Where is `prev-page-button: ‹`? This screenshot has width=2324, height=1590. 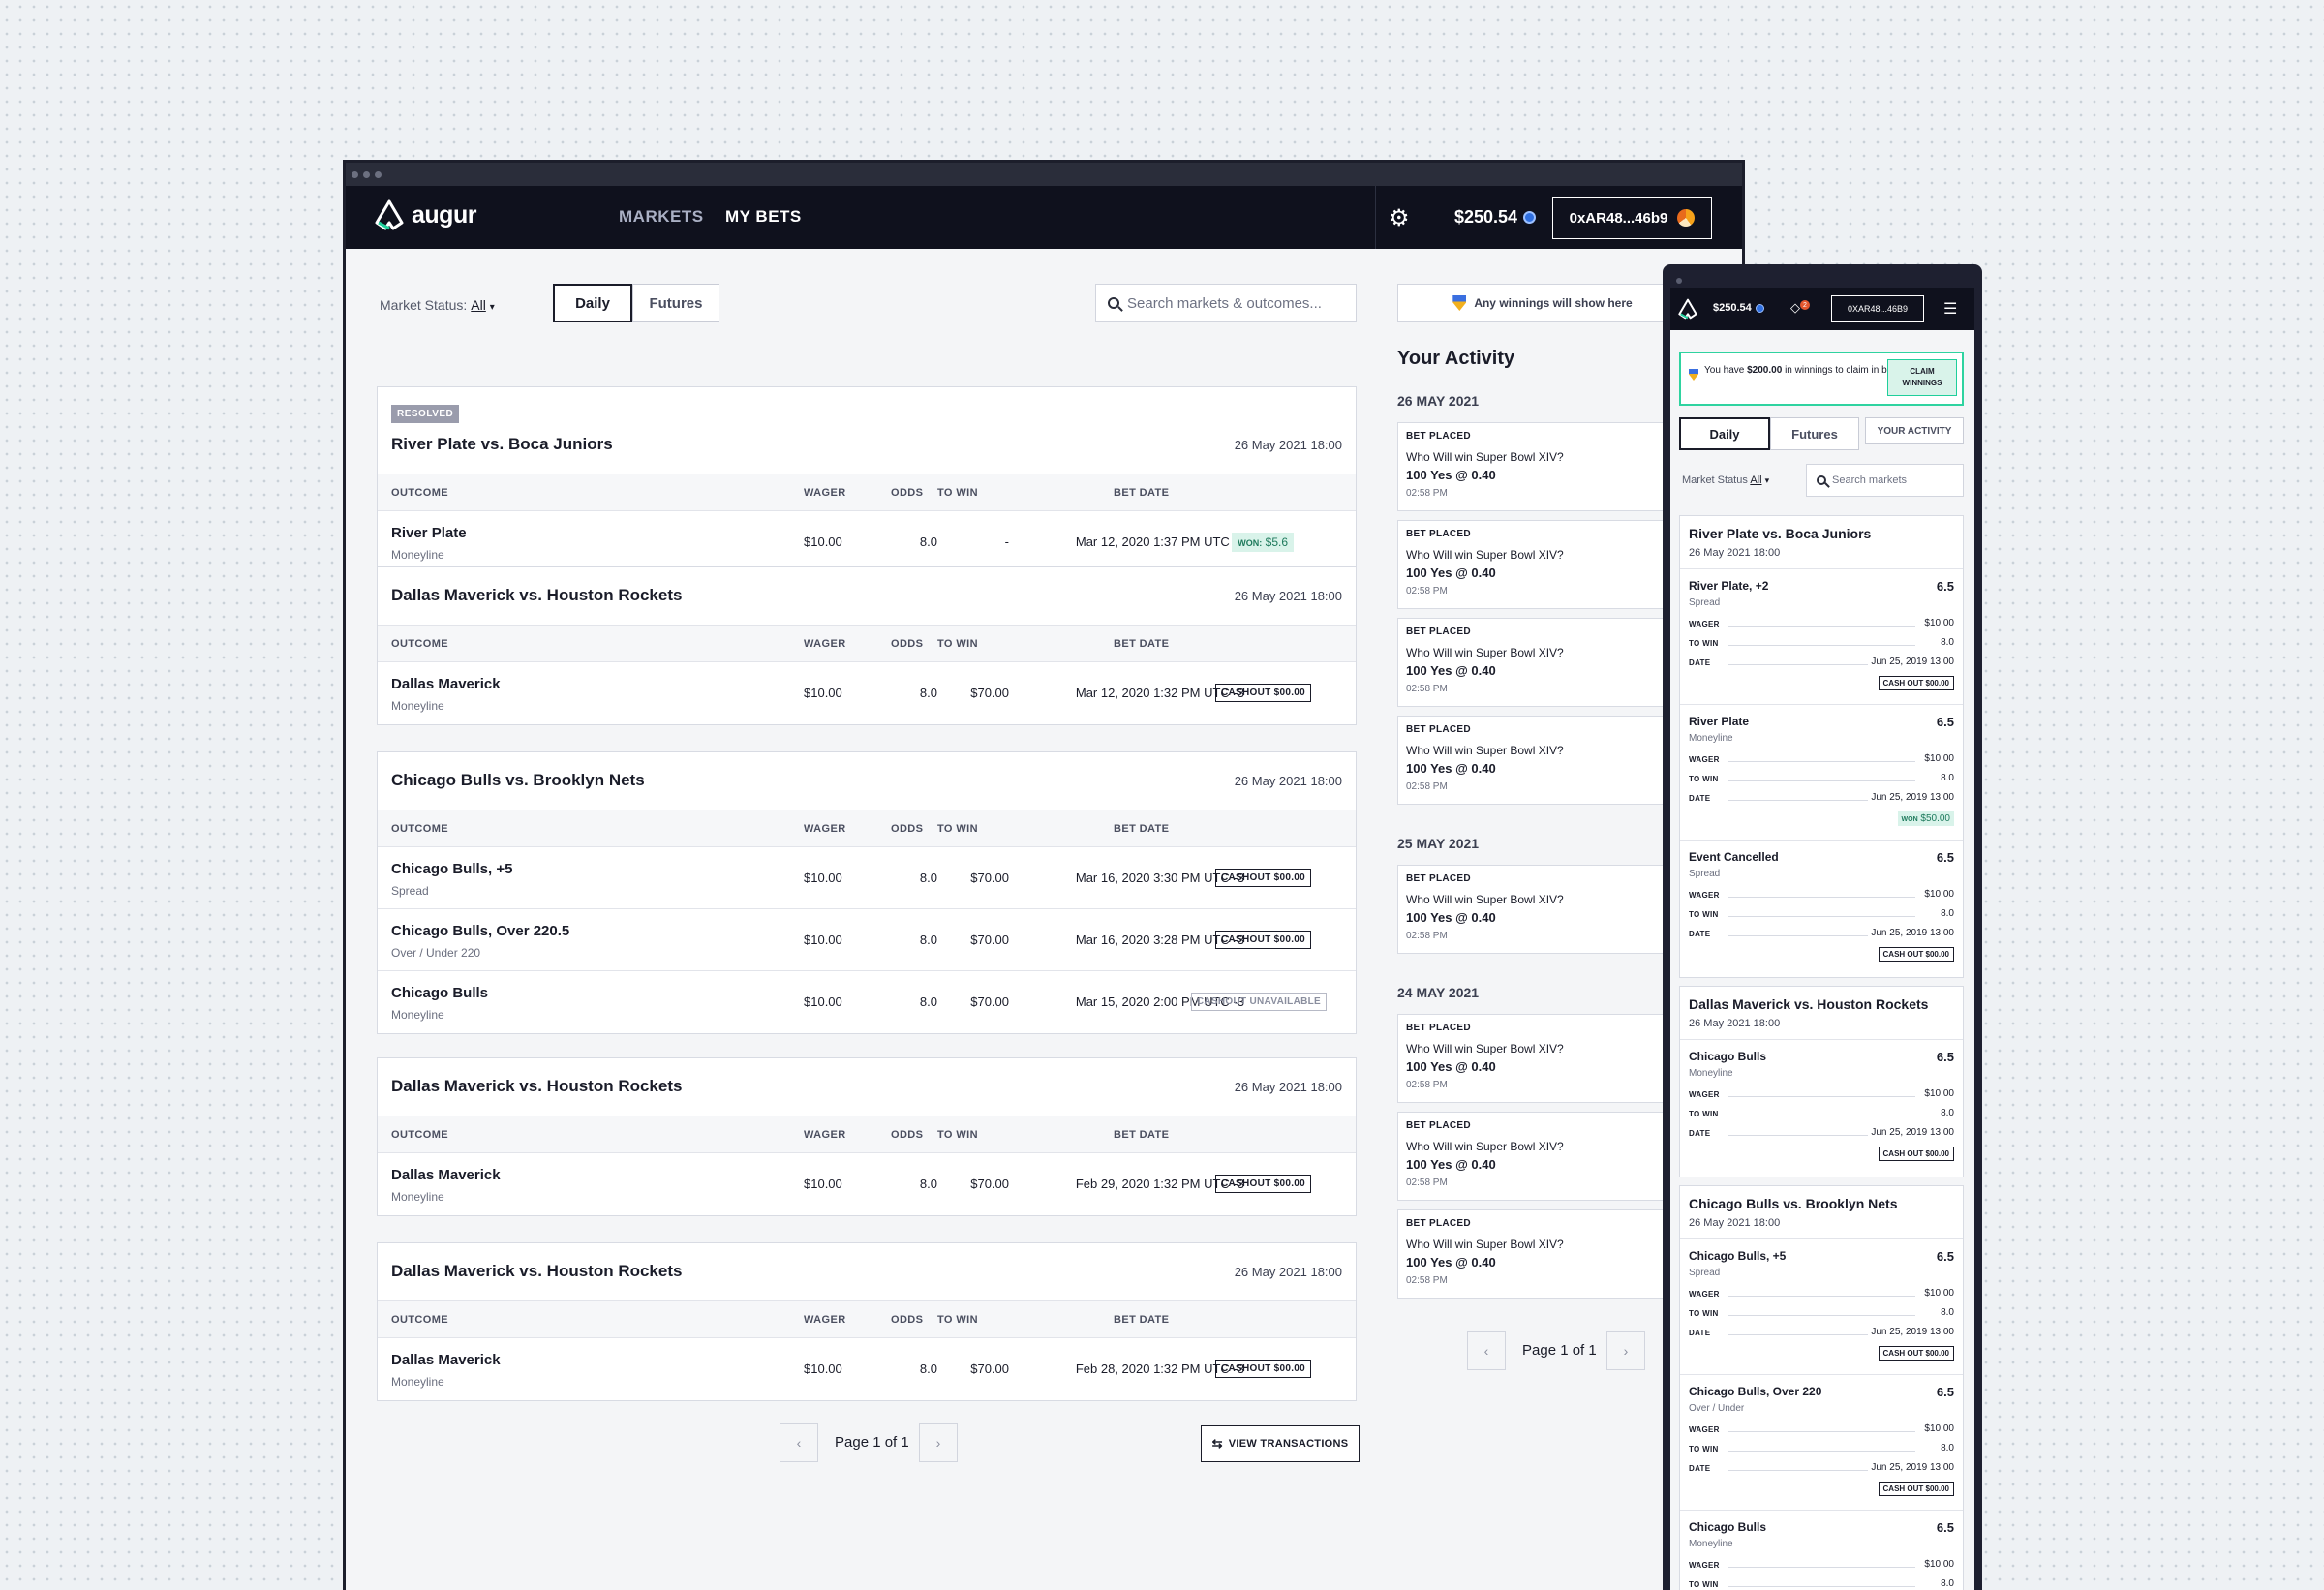 prev-page-button: ‹ is located at coordinates (799, 1442).